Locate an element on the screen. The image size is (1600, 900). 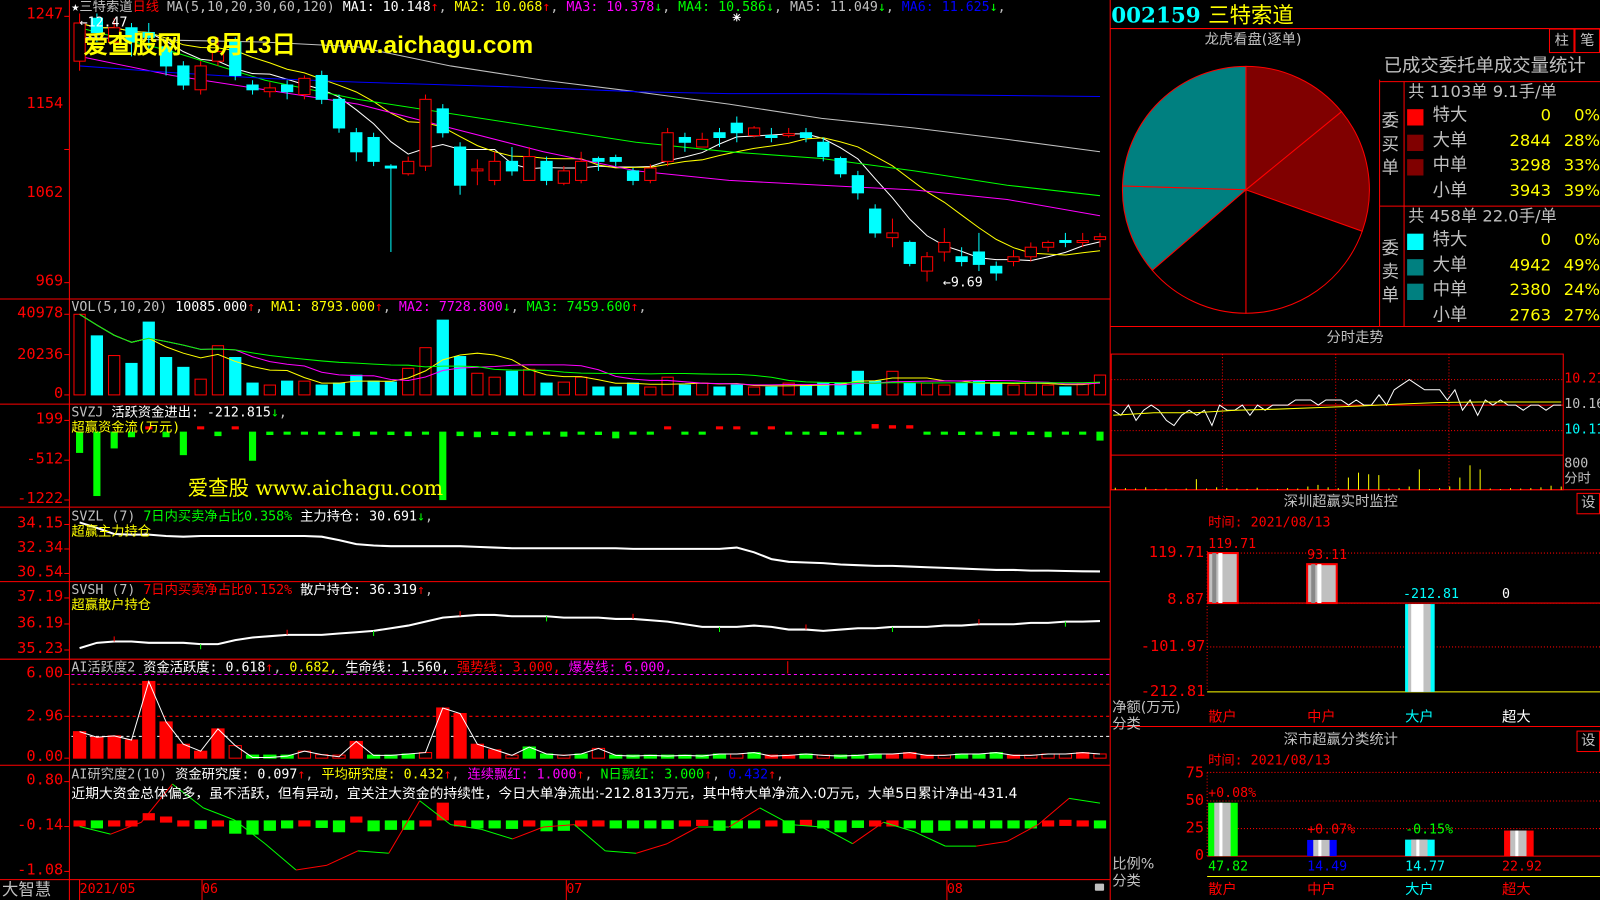
ma4-line is located at coordinates (590, 112).